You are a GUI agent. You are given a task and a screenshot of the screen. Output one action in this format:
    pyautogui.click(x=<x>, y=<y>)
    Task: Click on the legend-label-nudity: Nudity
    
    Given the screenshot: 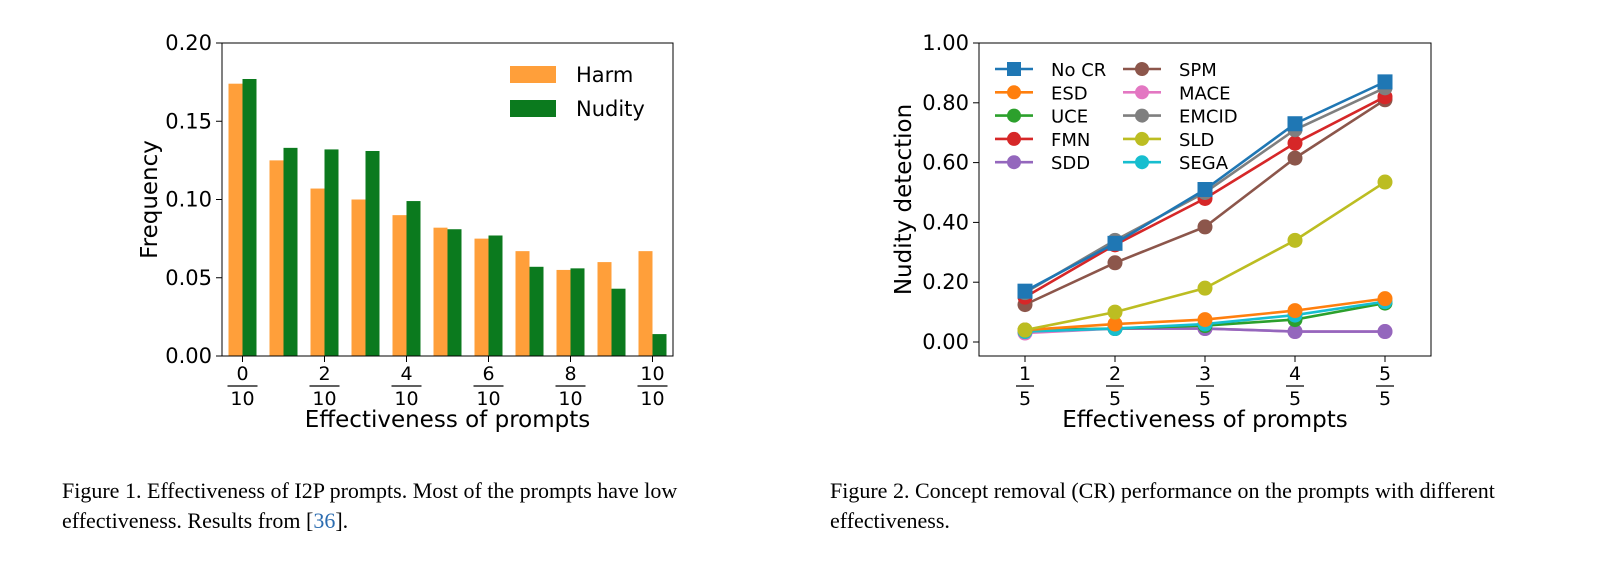 What is the action you would take?
    pyautogui.click(x=610, y=109)
    